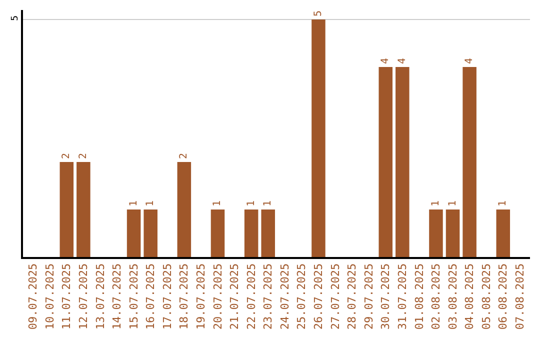  Describe the element at coordinates (285, 296) in the screenshot. I see `x-tick-label: 24.07.2025` at that location.